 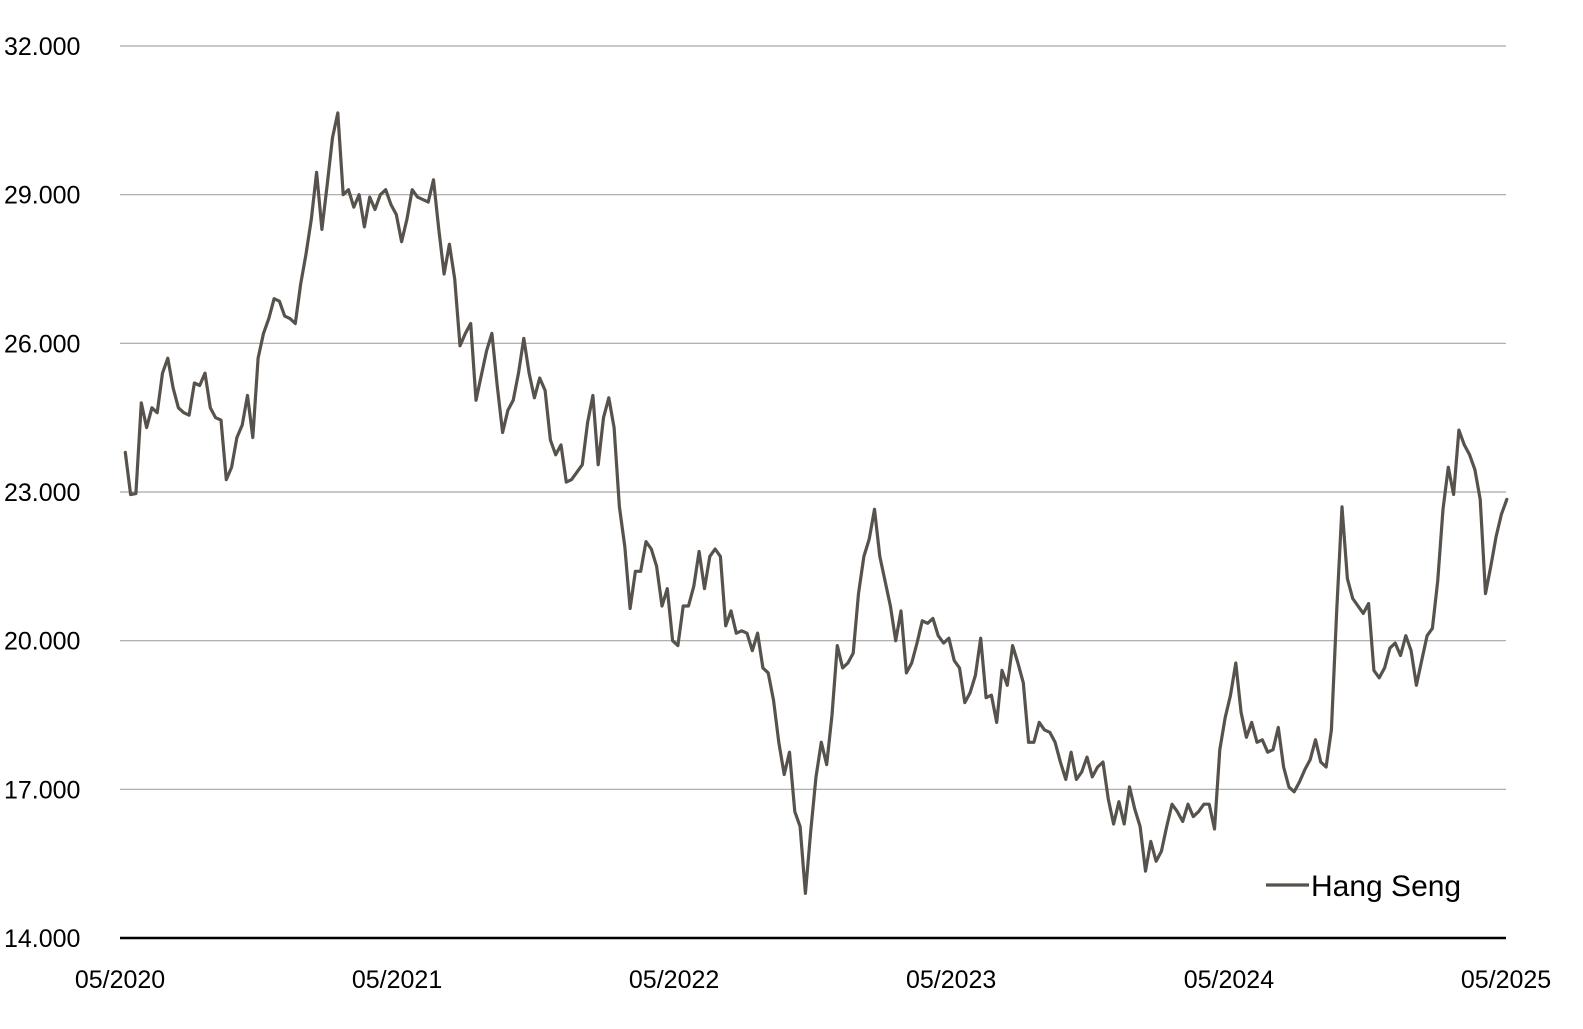 What do you see at coordinates (42, 642) in the screenshot?
I see `y-tick-label: 20.000` at bounding box center [42, 642].